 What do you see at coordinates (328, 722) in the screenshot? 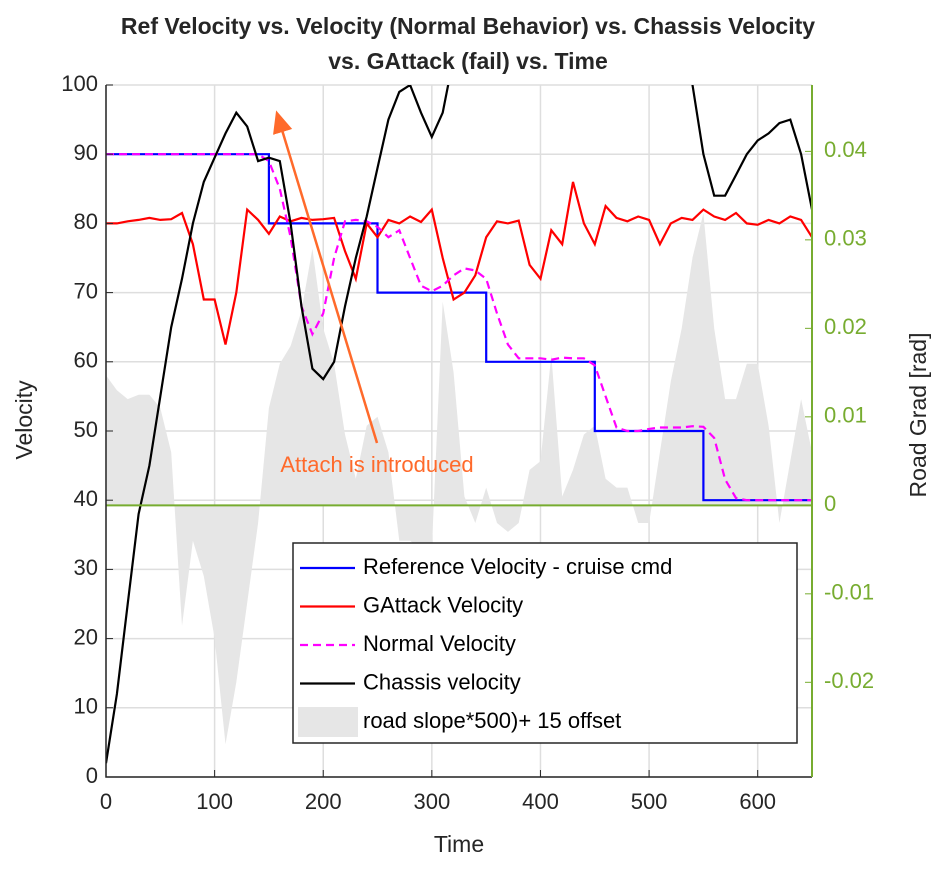
I see `legend-swatch` at bounding box center [328, 722].